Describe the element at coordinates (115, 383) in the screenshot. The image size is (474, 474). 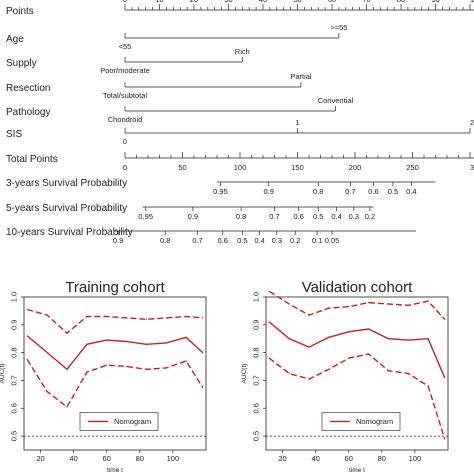
I see `ci-lower-line` at that location.